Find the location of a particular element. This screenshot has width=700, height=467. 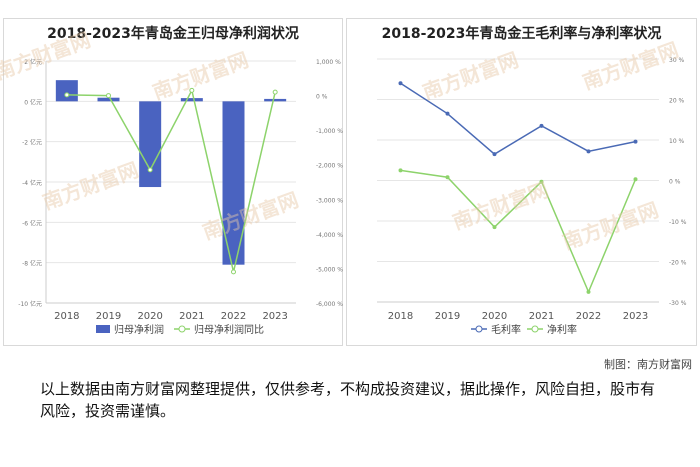

legend-label: 毛利率 is located at coordinates (506, 329).